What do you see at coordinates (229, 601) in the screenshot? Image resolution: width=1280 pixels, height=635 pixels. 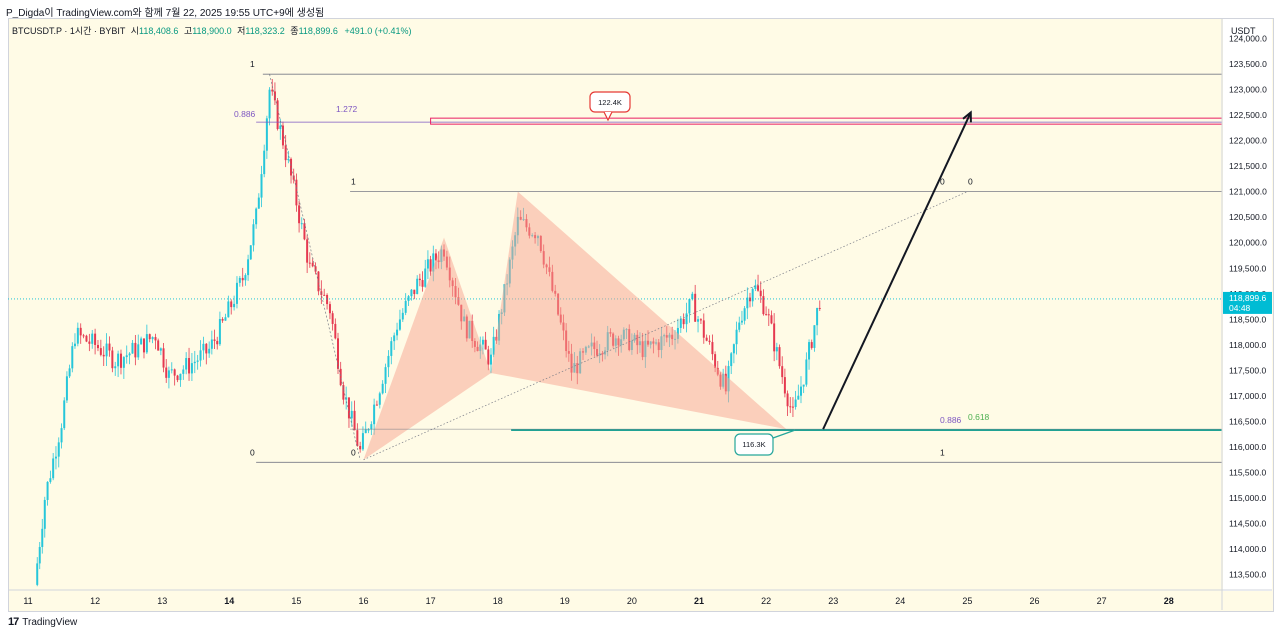 I see `time-tick-label: 14` at bounding box center [229, 601].